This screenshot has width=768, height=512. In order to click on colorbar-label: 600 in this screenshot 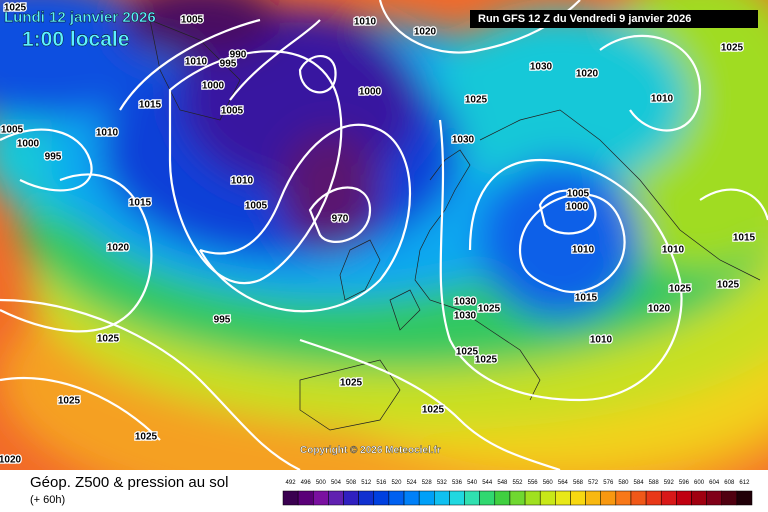, I will do `click(699, 483)`.